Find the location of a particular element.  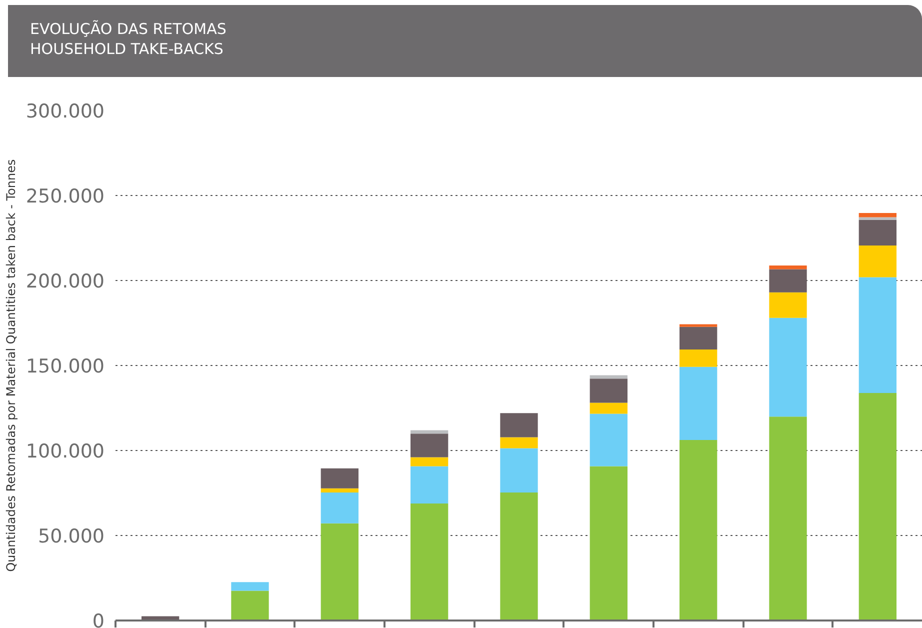

chart-title: EVOLUÇÃO DAS RETOMAS is located at coordinates (128, 29).